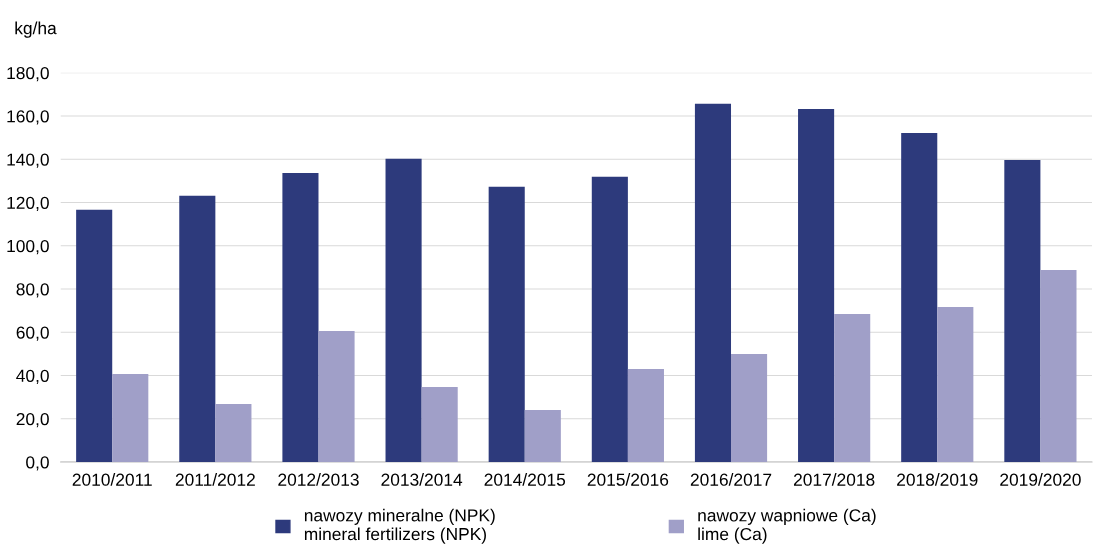 This screenshot has width=1103, height=560. What do you see at coordinates (28, 160) in the screenshot?
I see `y-tick-label: 140,0` at bounding box center [28, 160].